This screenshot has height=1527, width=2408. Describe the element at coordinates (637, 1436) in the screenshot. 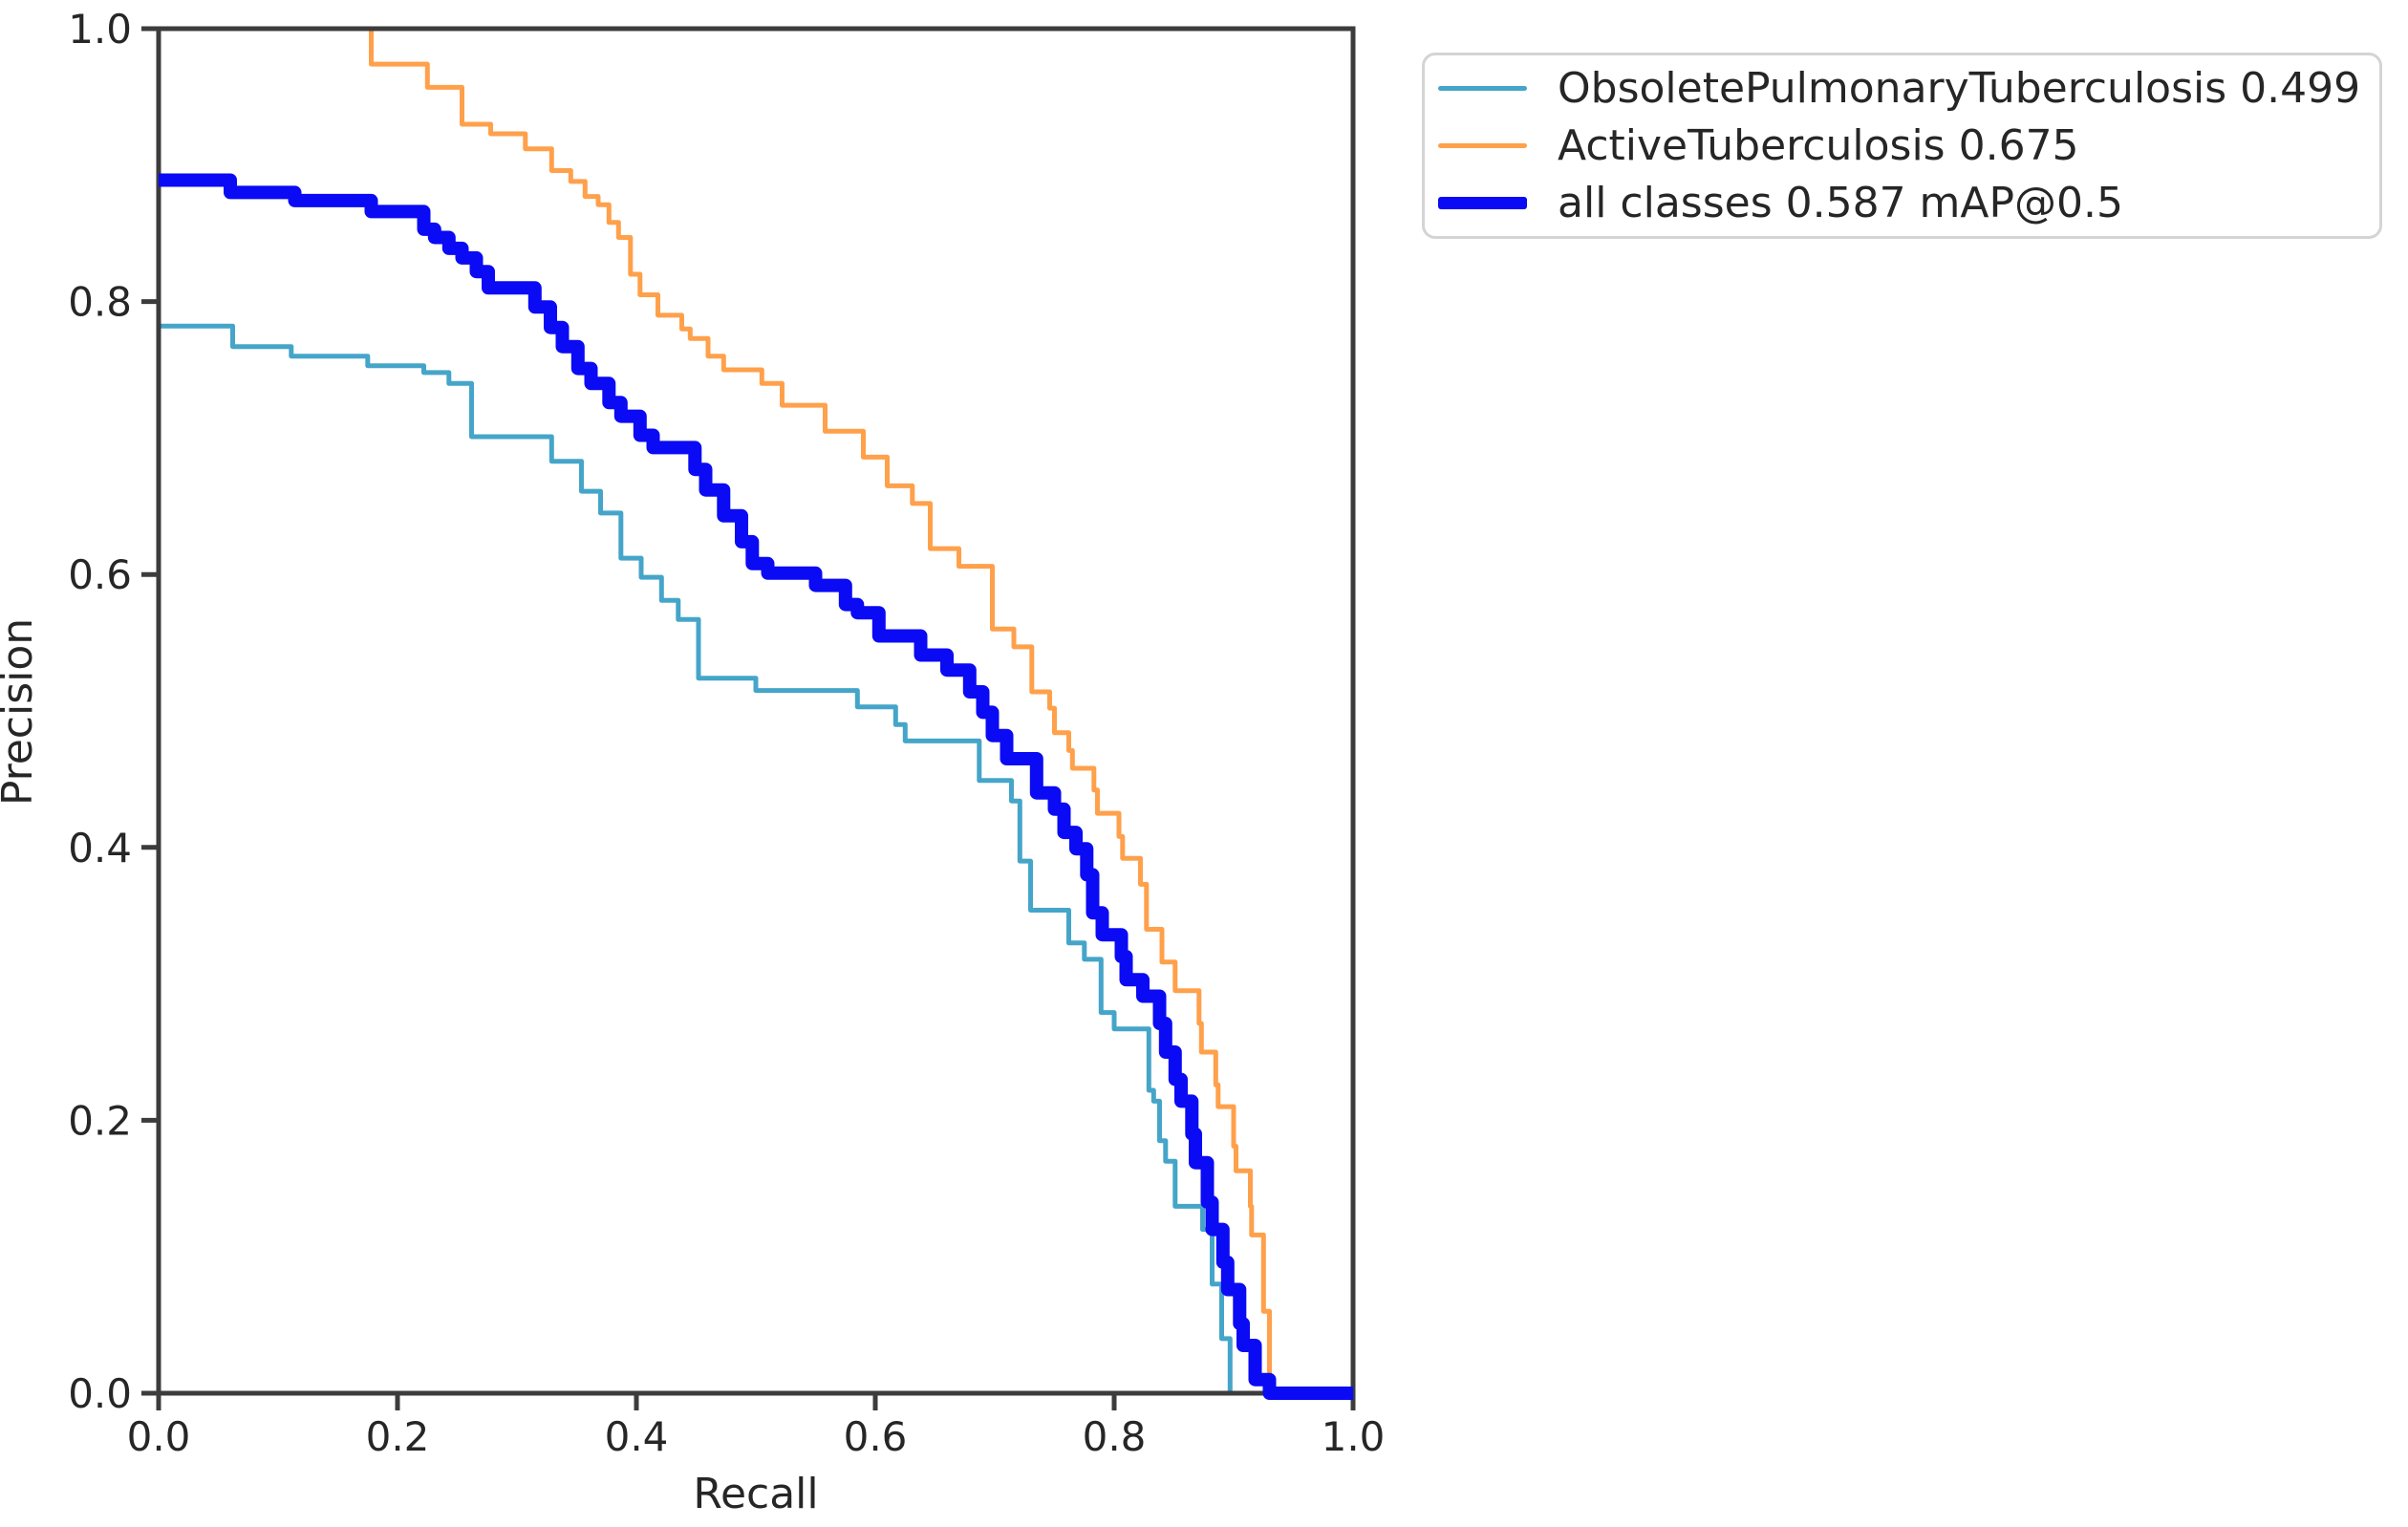

I see `x-tick-label: 0.4` at that location.